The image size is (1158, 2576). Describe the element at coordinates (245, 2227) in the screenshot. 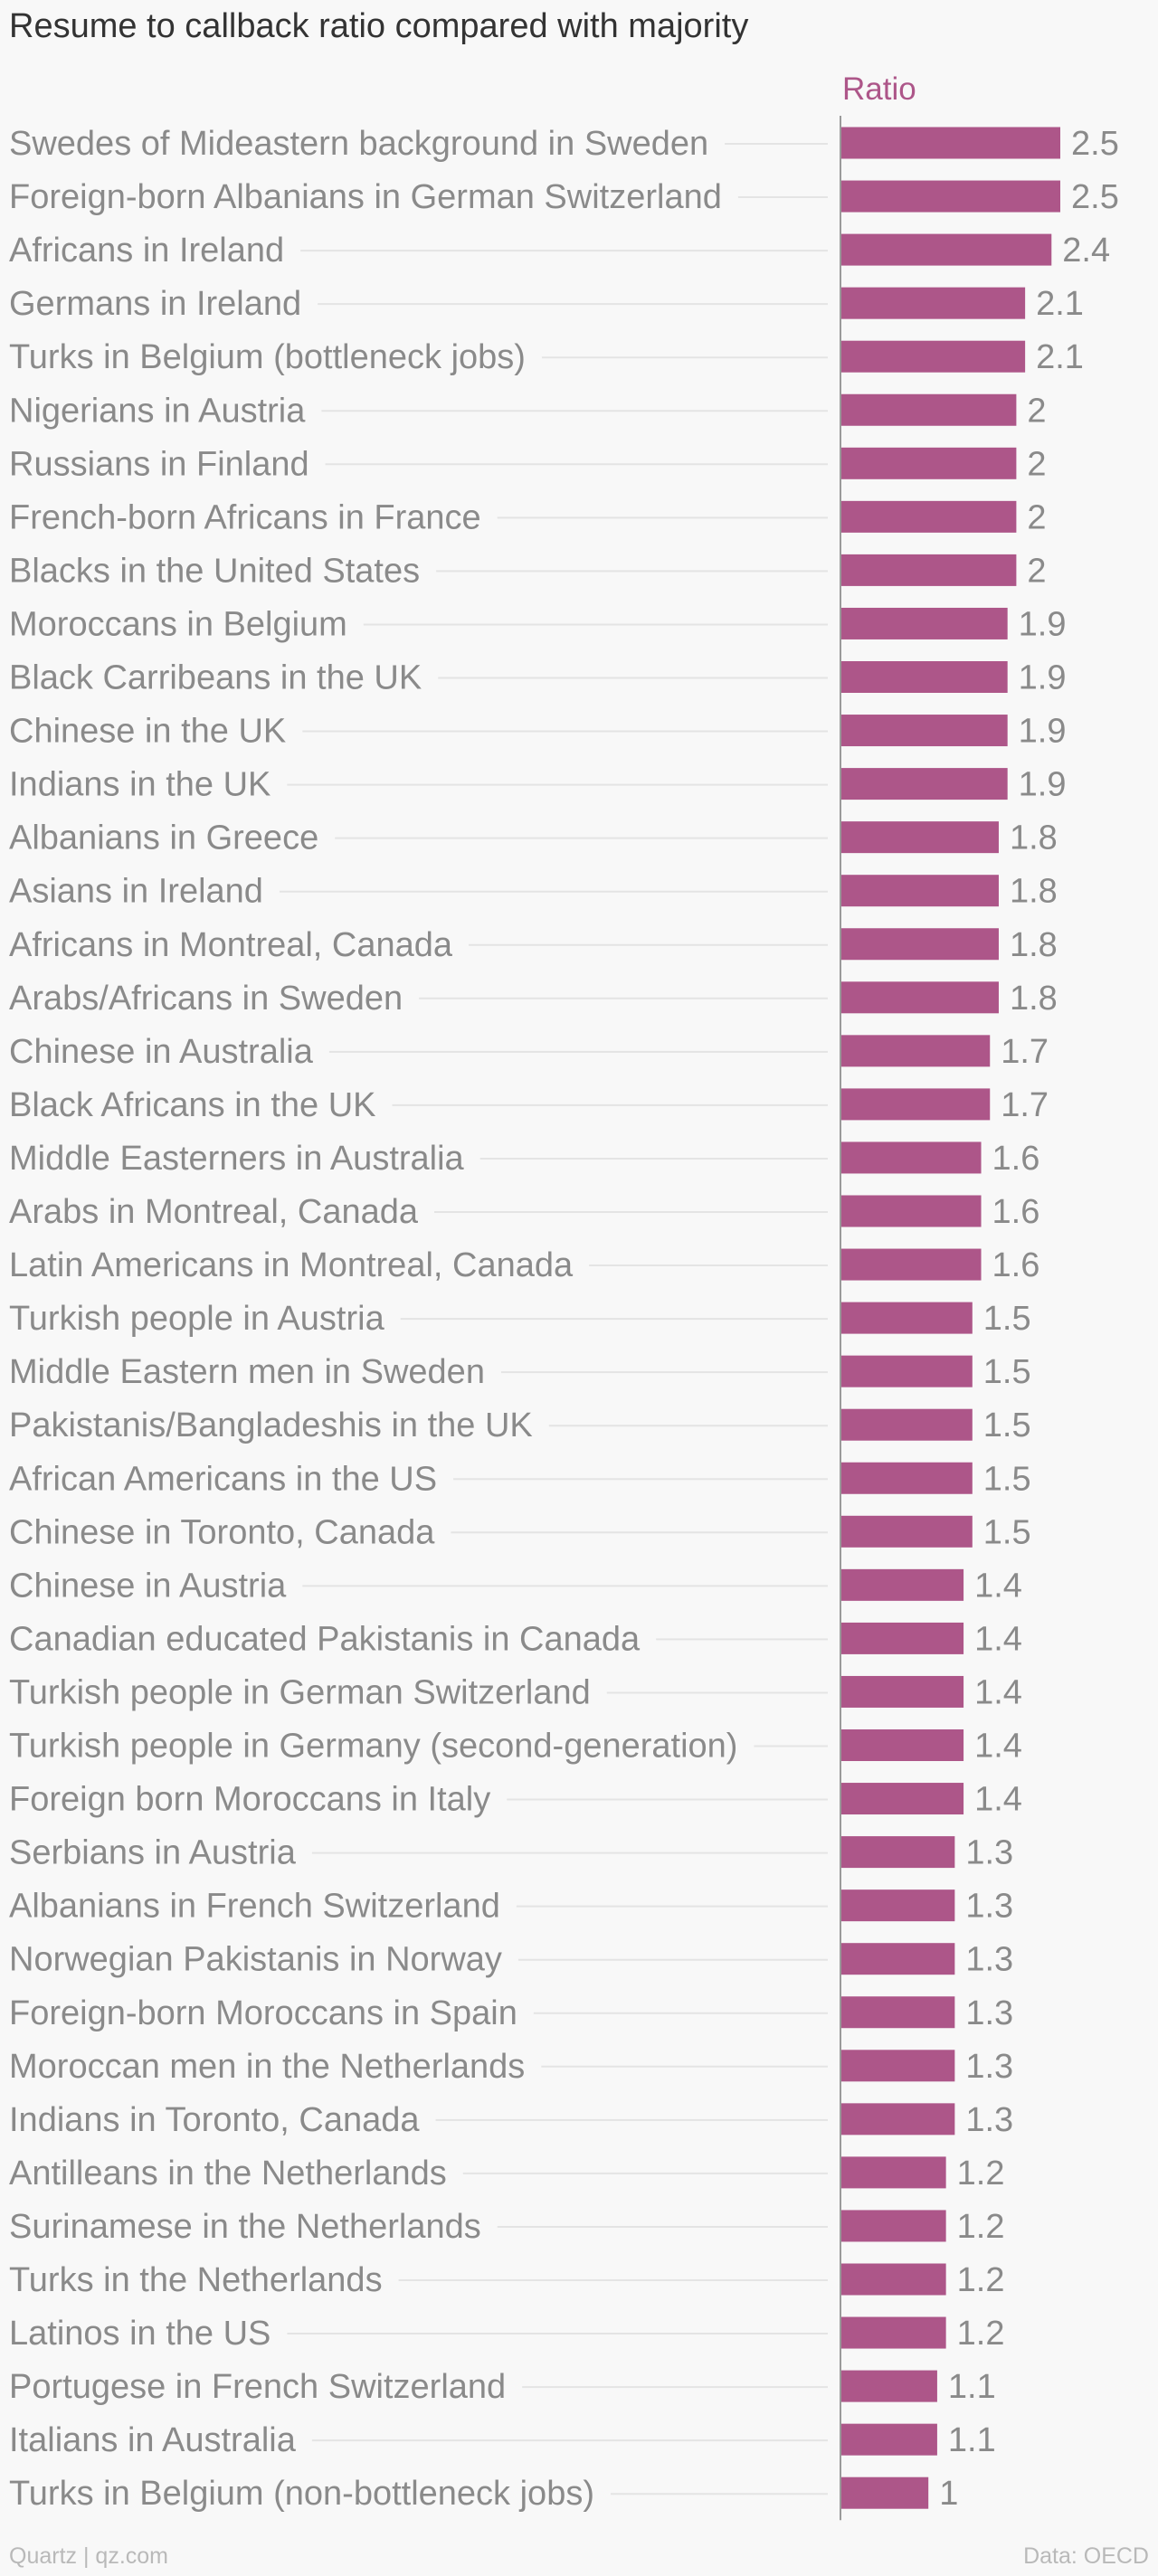

I see `category-label: Surinamese in the Netherlands` at that location.